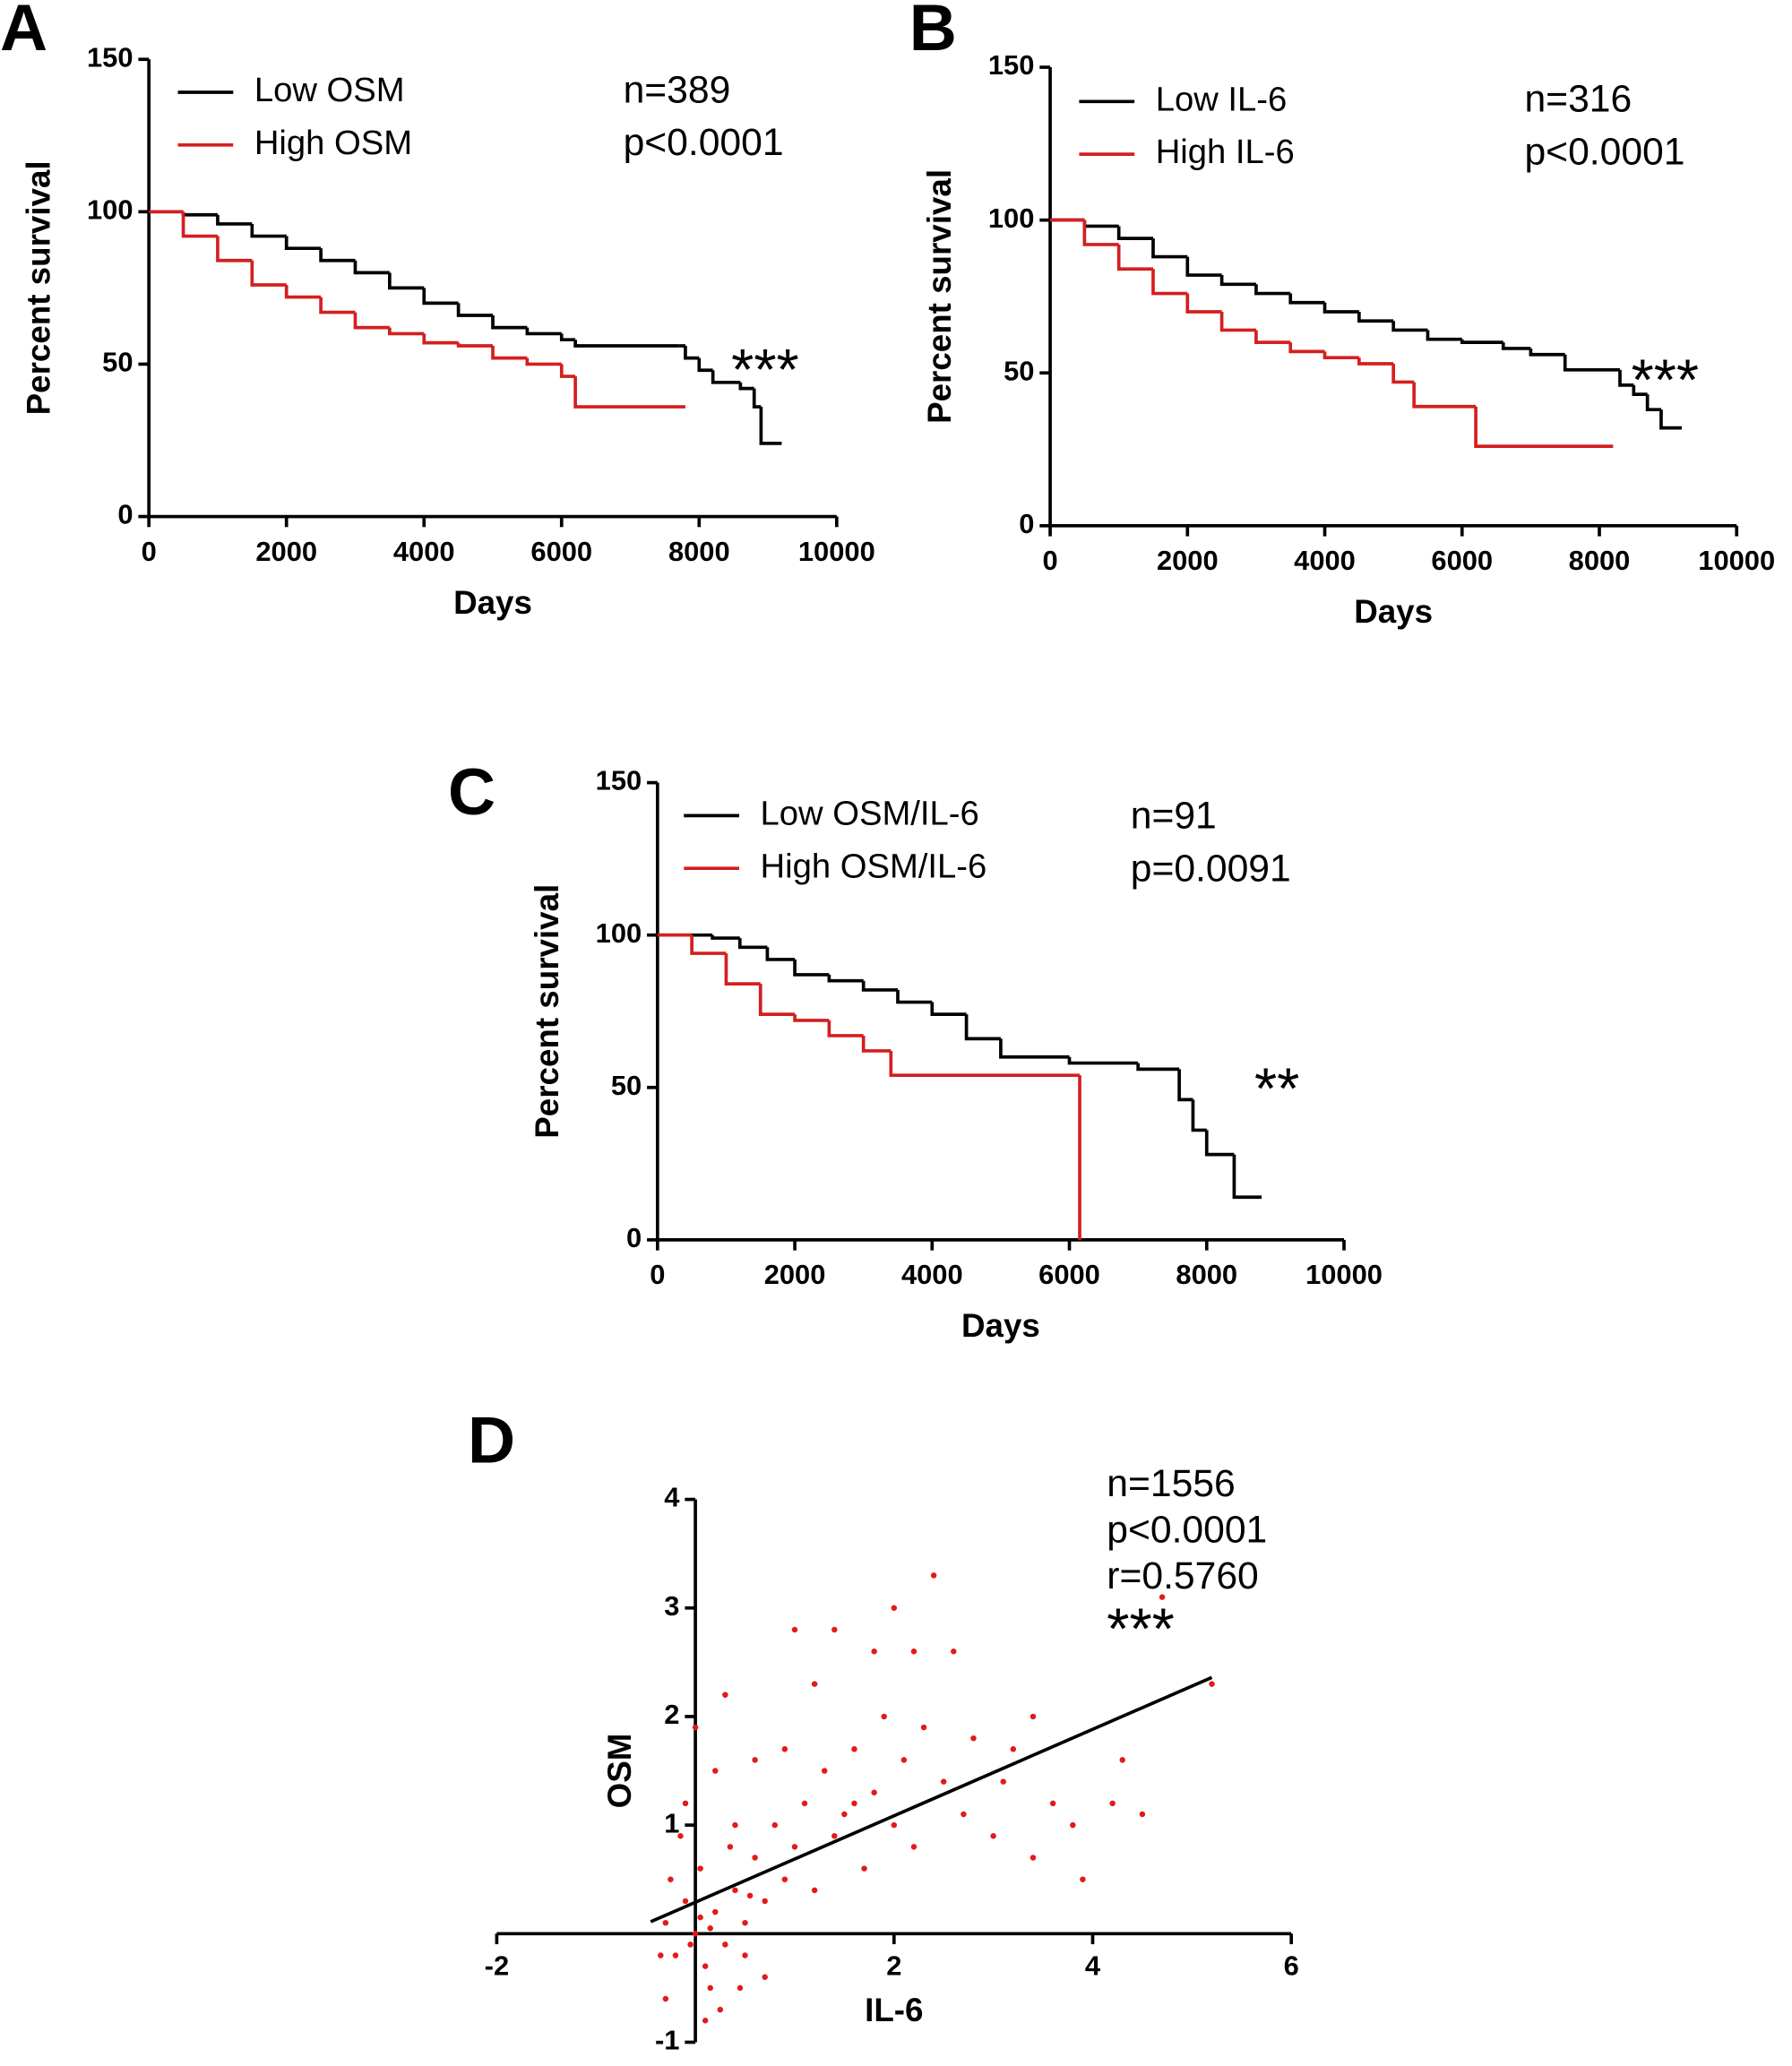 Image resolution: width=1792 pixels, height=2066 pixels. Describe the element at coordinates (286, 551) in the screenshot. I see `x-tick-label: 2000` at that location.